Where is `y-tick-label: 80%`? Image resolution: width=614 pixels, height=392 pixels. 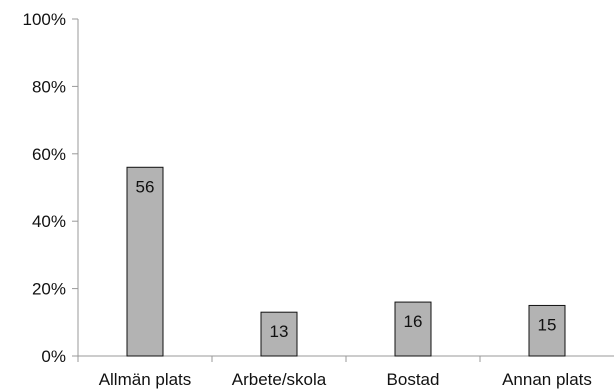
y-tick-label: 80% is located at coordinates (49, 86).